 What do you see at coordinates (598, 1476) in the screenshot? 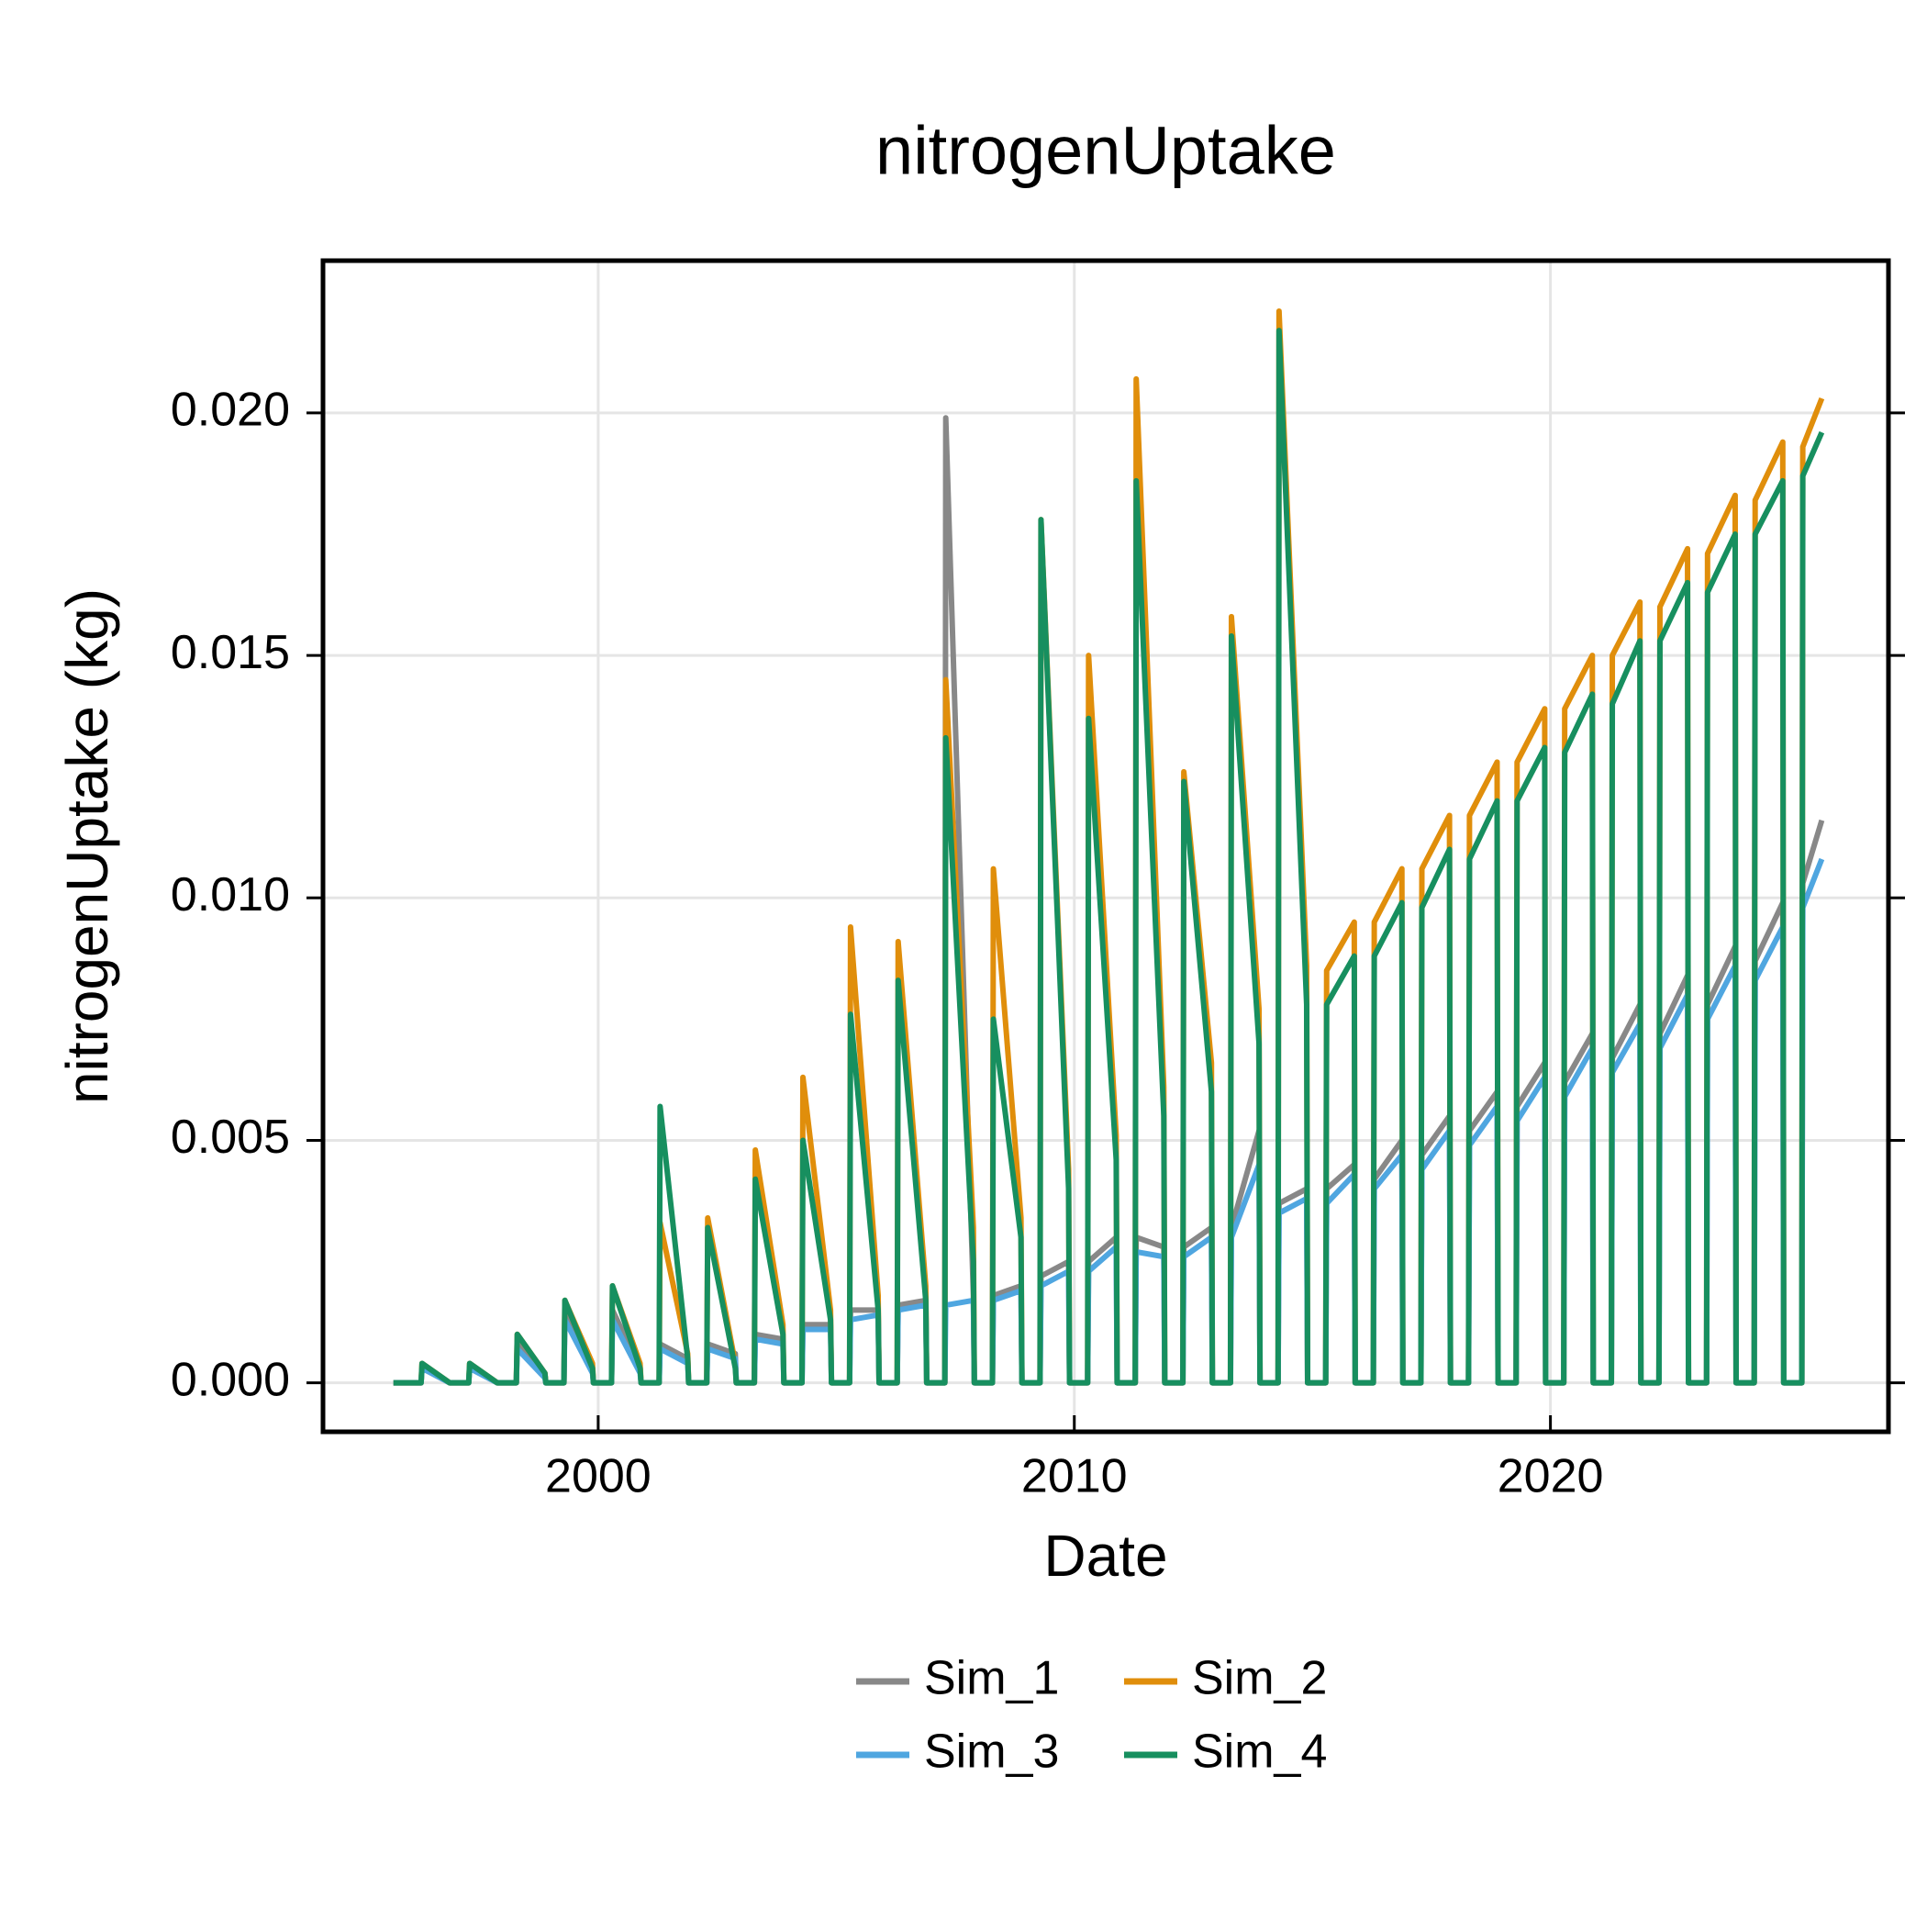
I see `x-tick-label: 2000` at bounding box center [598, 1476].